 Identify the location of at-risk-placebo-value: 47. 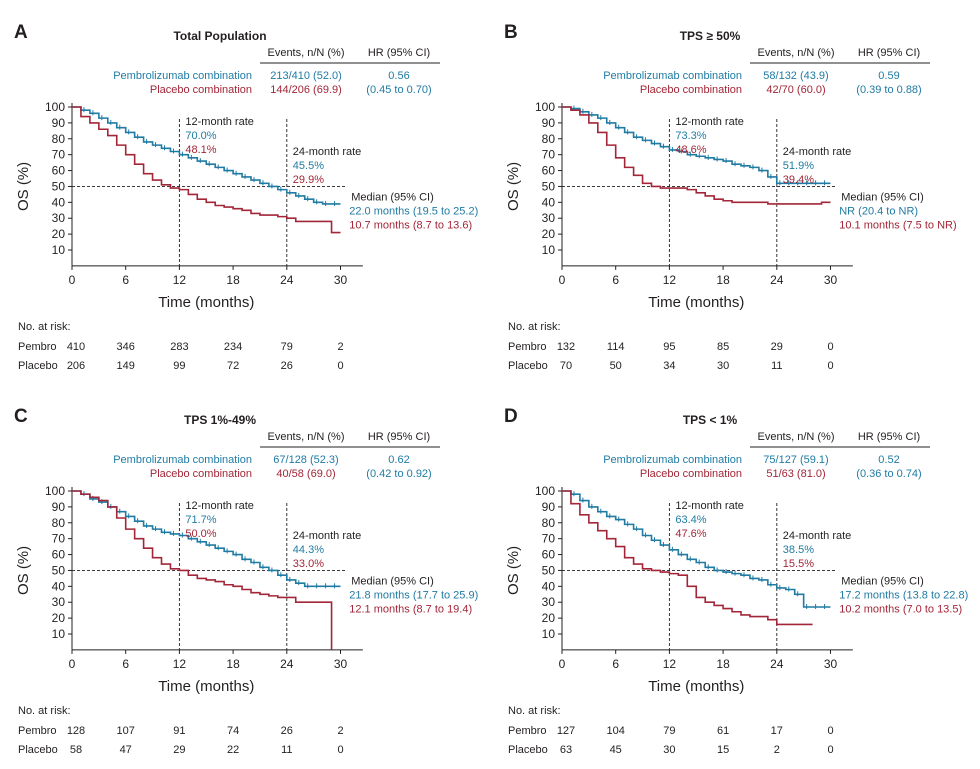
(126, 750).